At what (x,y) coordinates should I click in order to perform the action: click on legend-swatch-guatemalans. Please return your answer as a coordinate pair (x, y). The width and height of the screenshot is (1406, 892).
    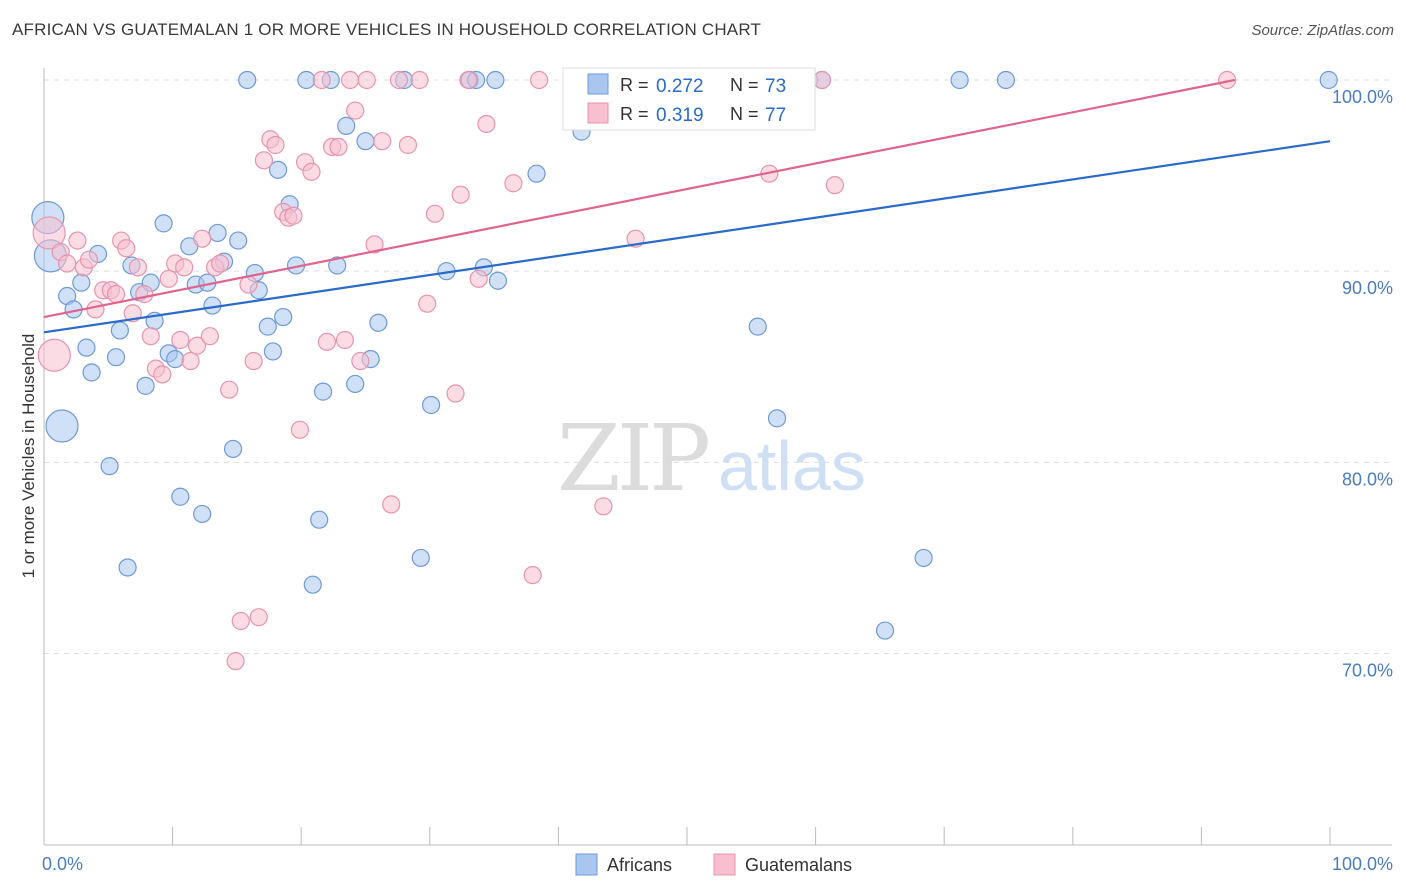
    Looking at the image, I should click on (598, 113).